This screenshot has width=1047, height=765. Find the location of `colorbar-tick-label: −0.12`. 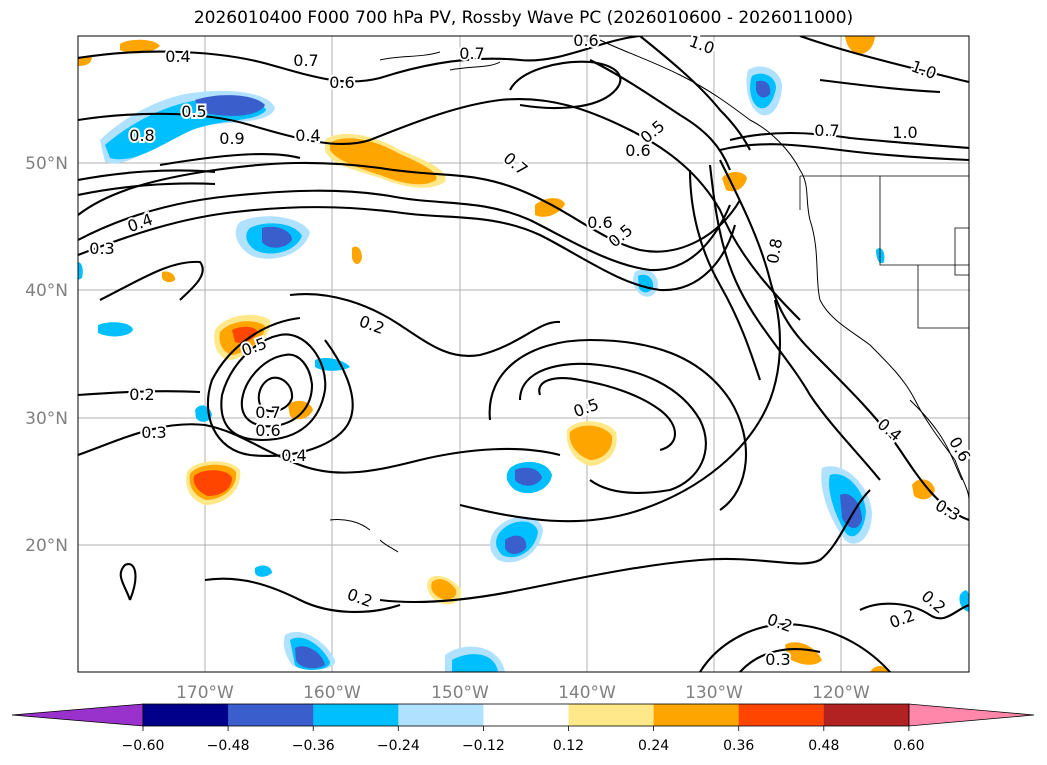

colorbar-tick-label: −0.12 is located at coordinates (483, 746).